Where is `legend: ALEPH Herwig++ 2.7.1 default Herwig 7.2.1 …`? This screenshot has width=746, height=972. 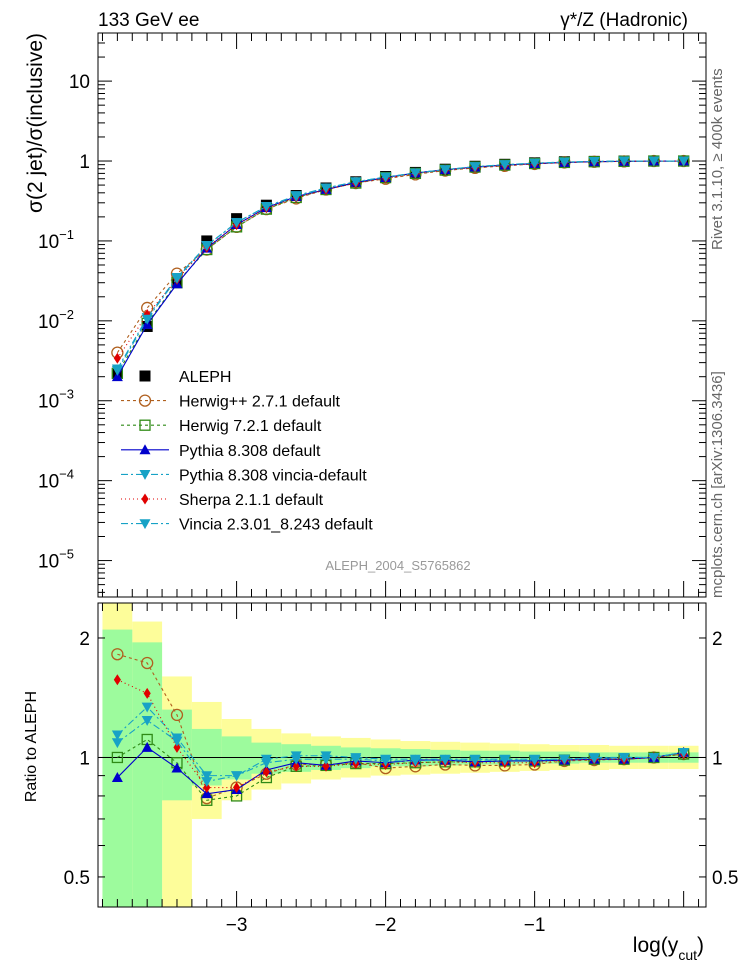 legend: ALEPH Herwig++ 2.7.1 default Herwig 7.2.1 … is located at coordinates (247, 451).